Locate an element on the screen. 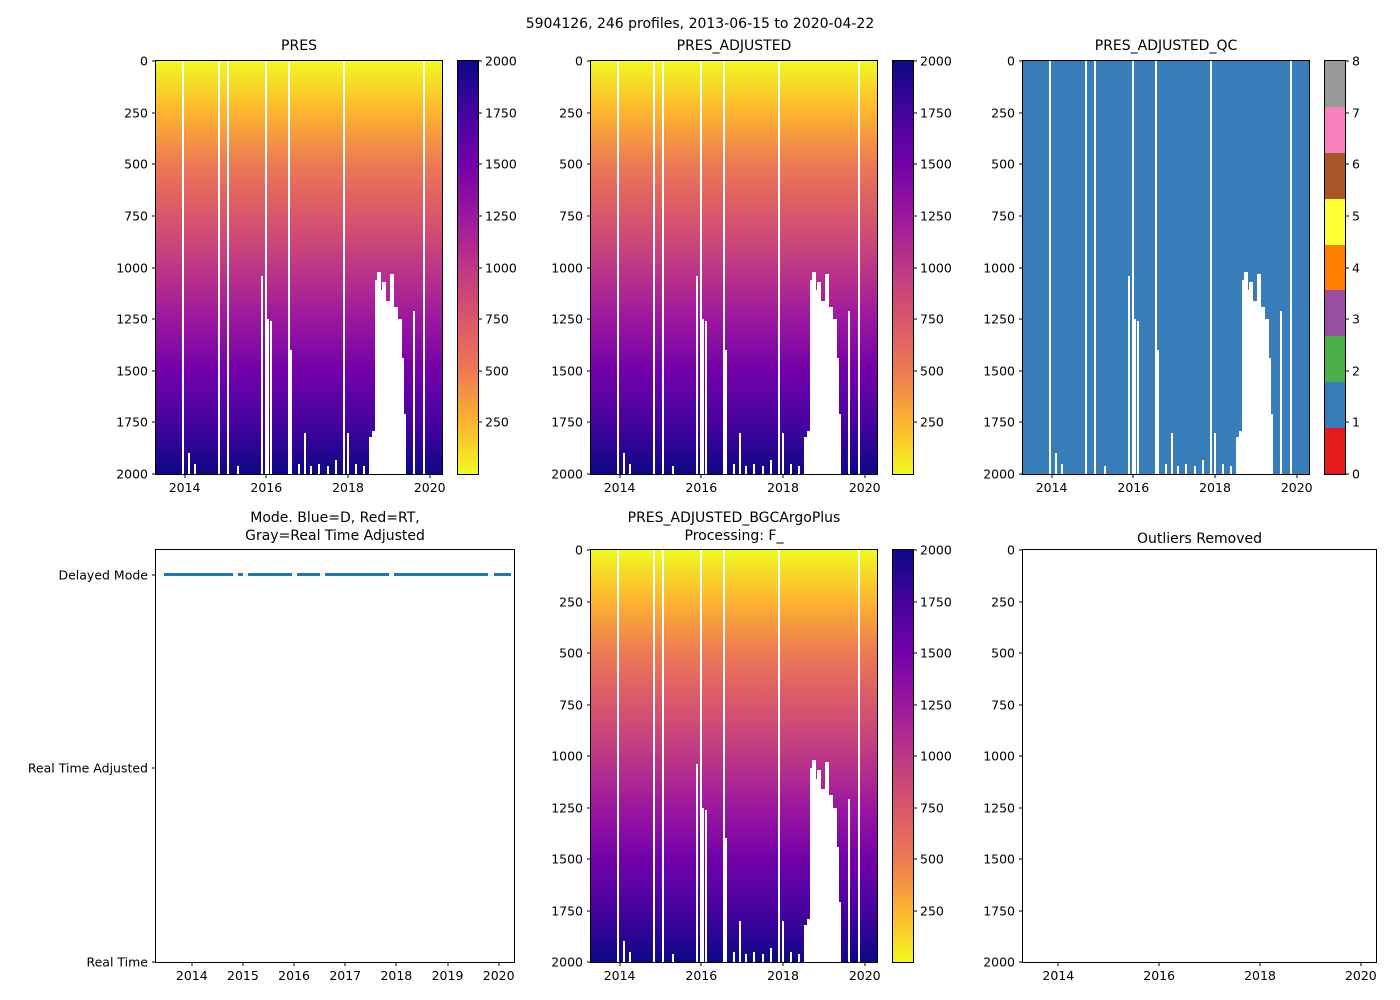  colorbar-tick-label: 0 is located at coordinates (1356, 474).